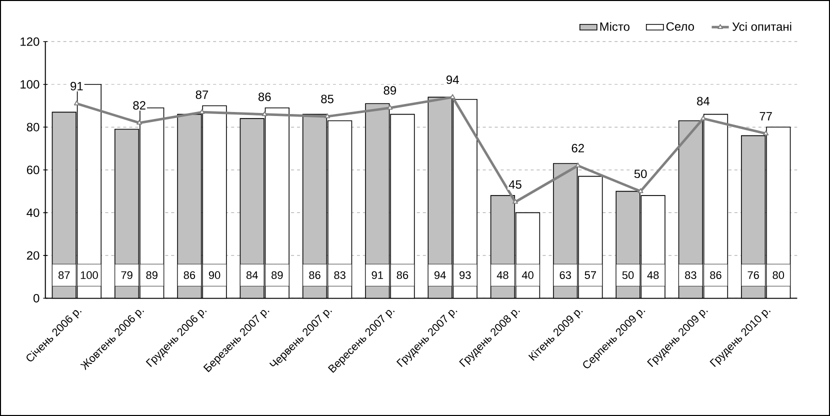 This screenshot has width=830, height=416. What do you see at coordinates (578, 148) in the screenshot?
I see `data-label: 62` at bounding box center [578, 148].